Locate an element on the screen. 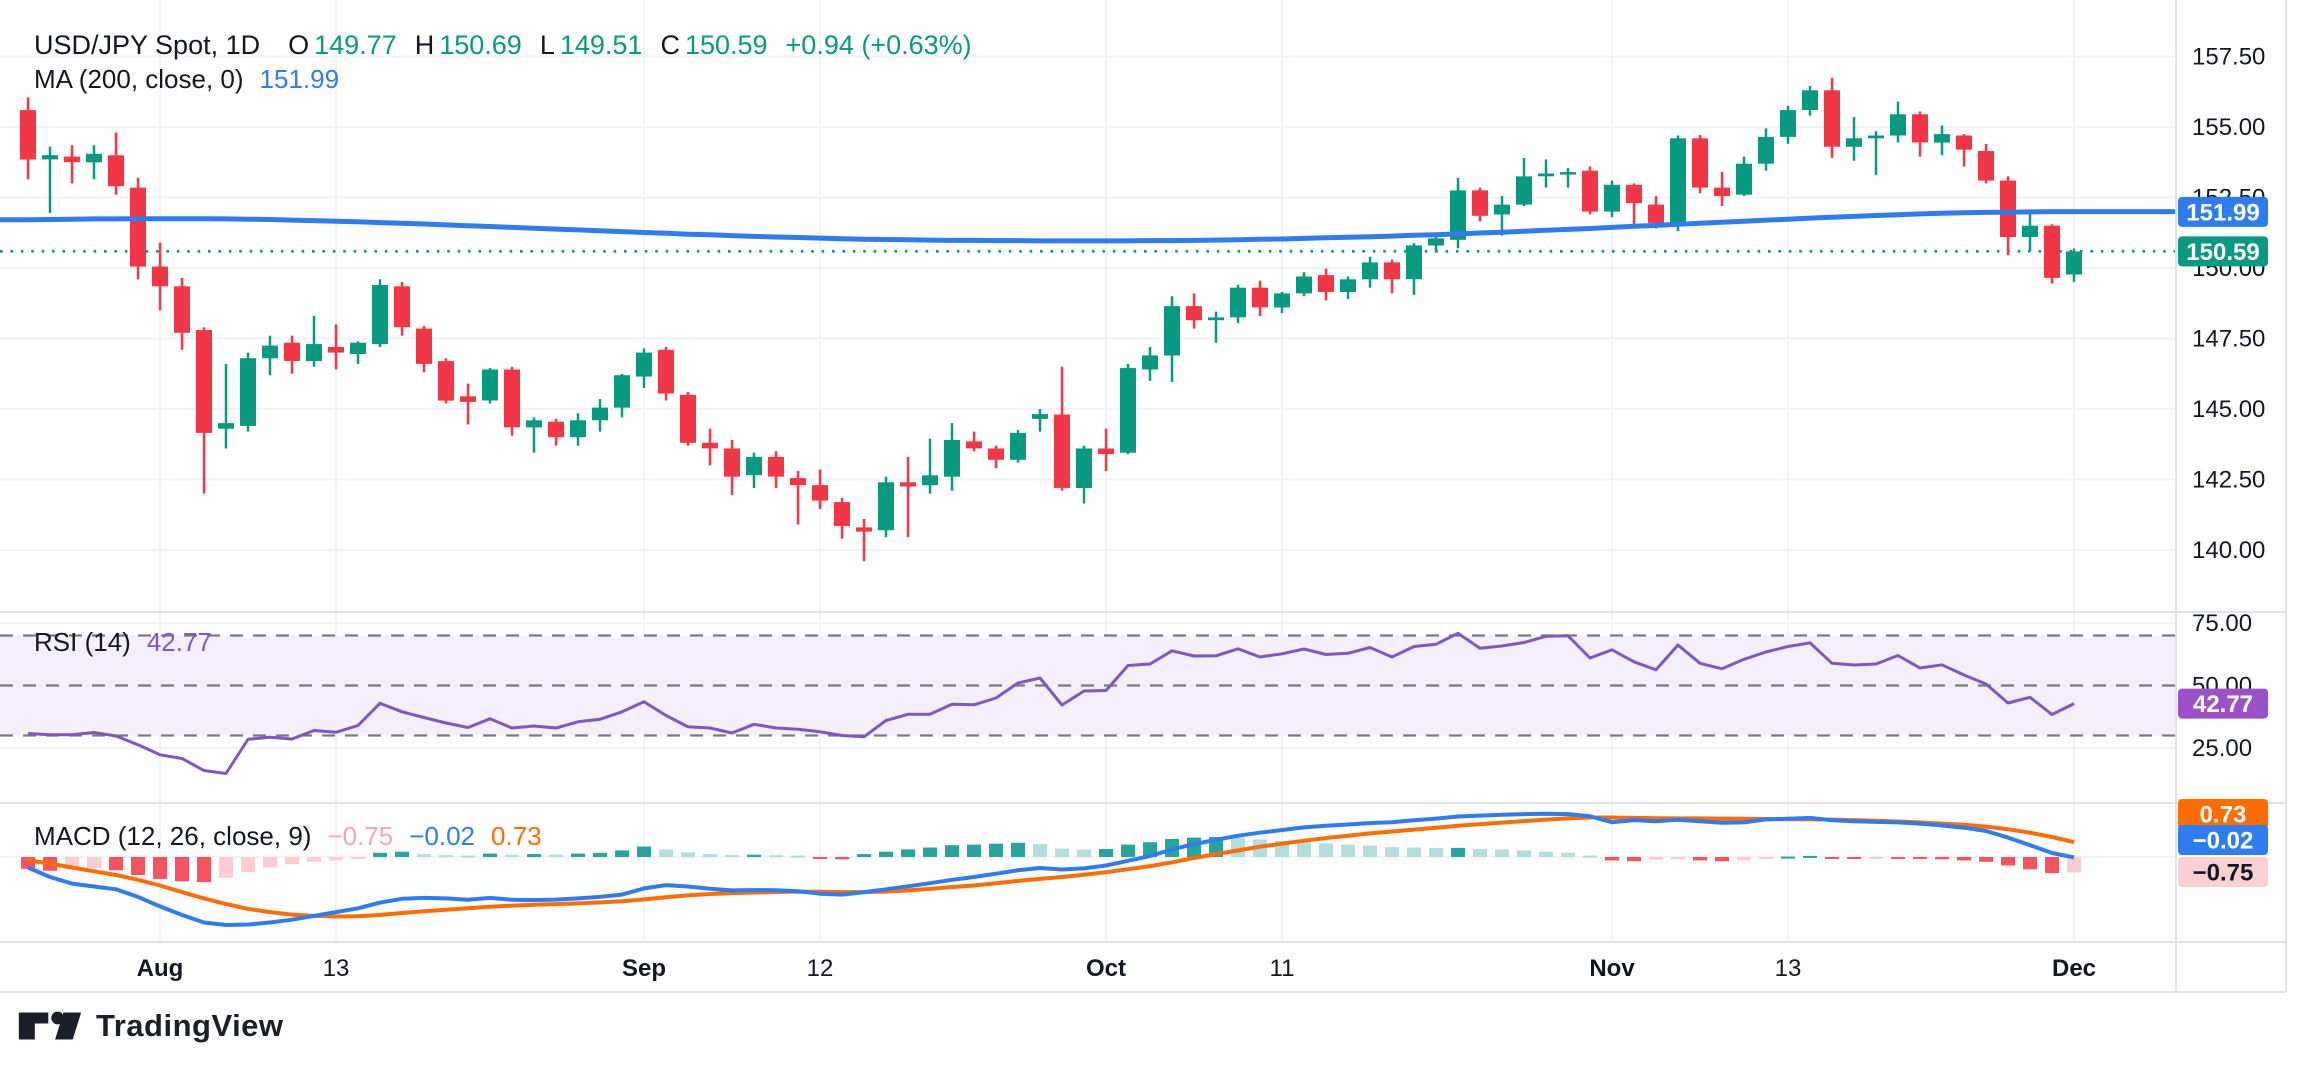  signal-value-badge: 0.73 is located at coordinates (2223, 814).